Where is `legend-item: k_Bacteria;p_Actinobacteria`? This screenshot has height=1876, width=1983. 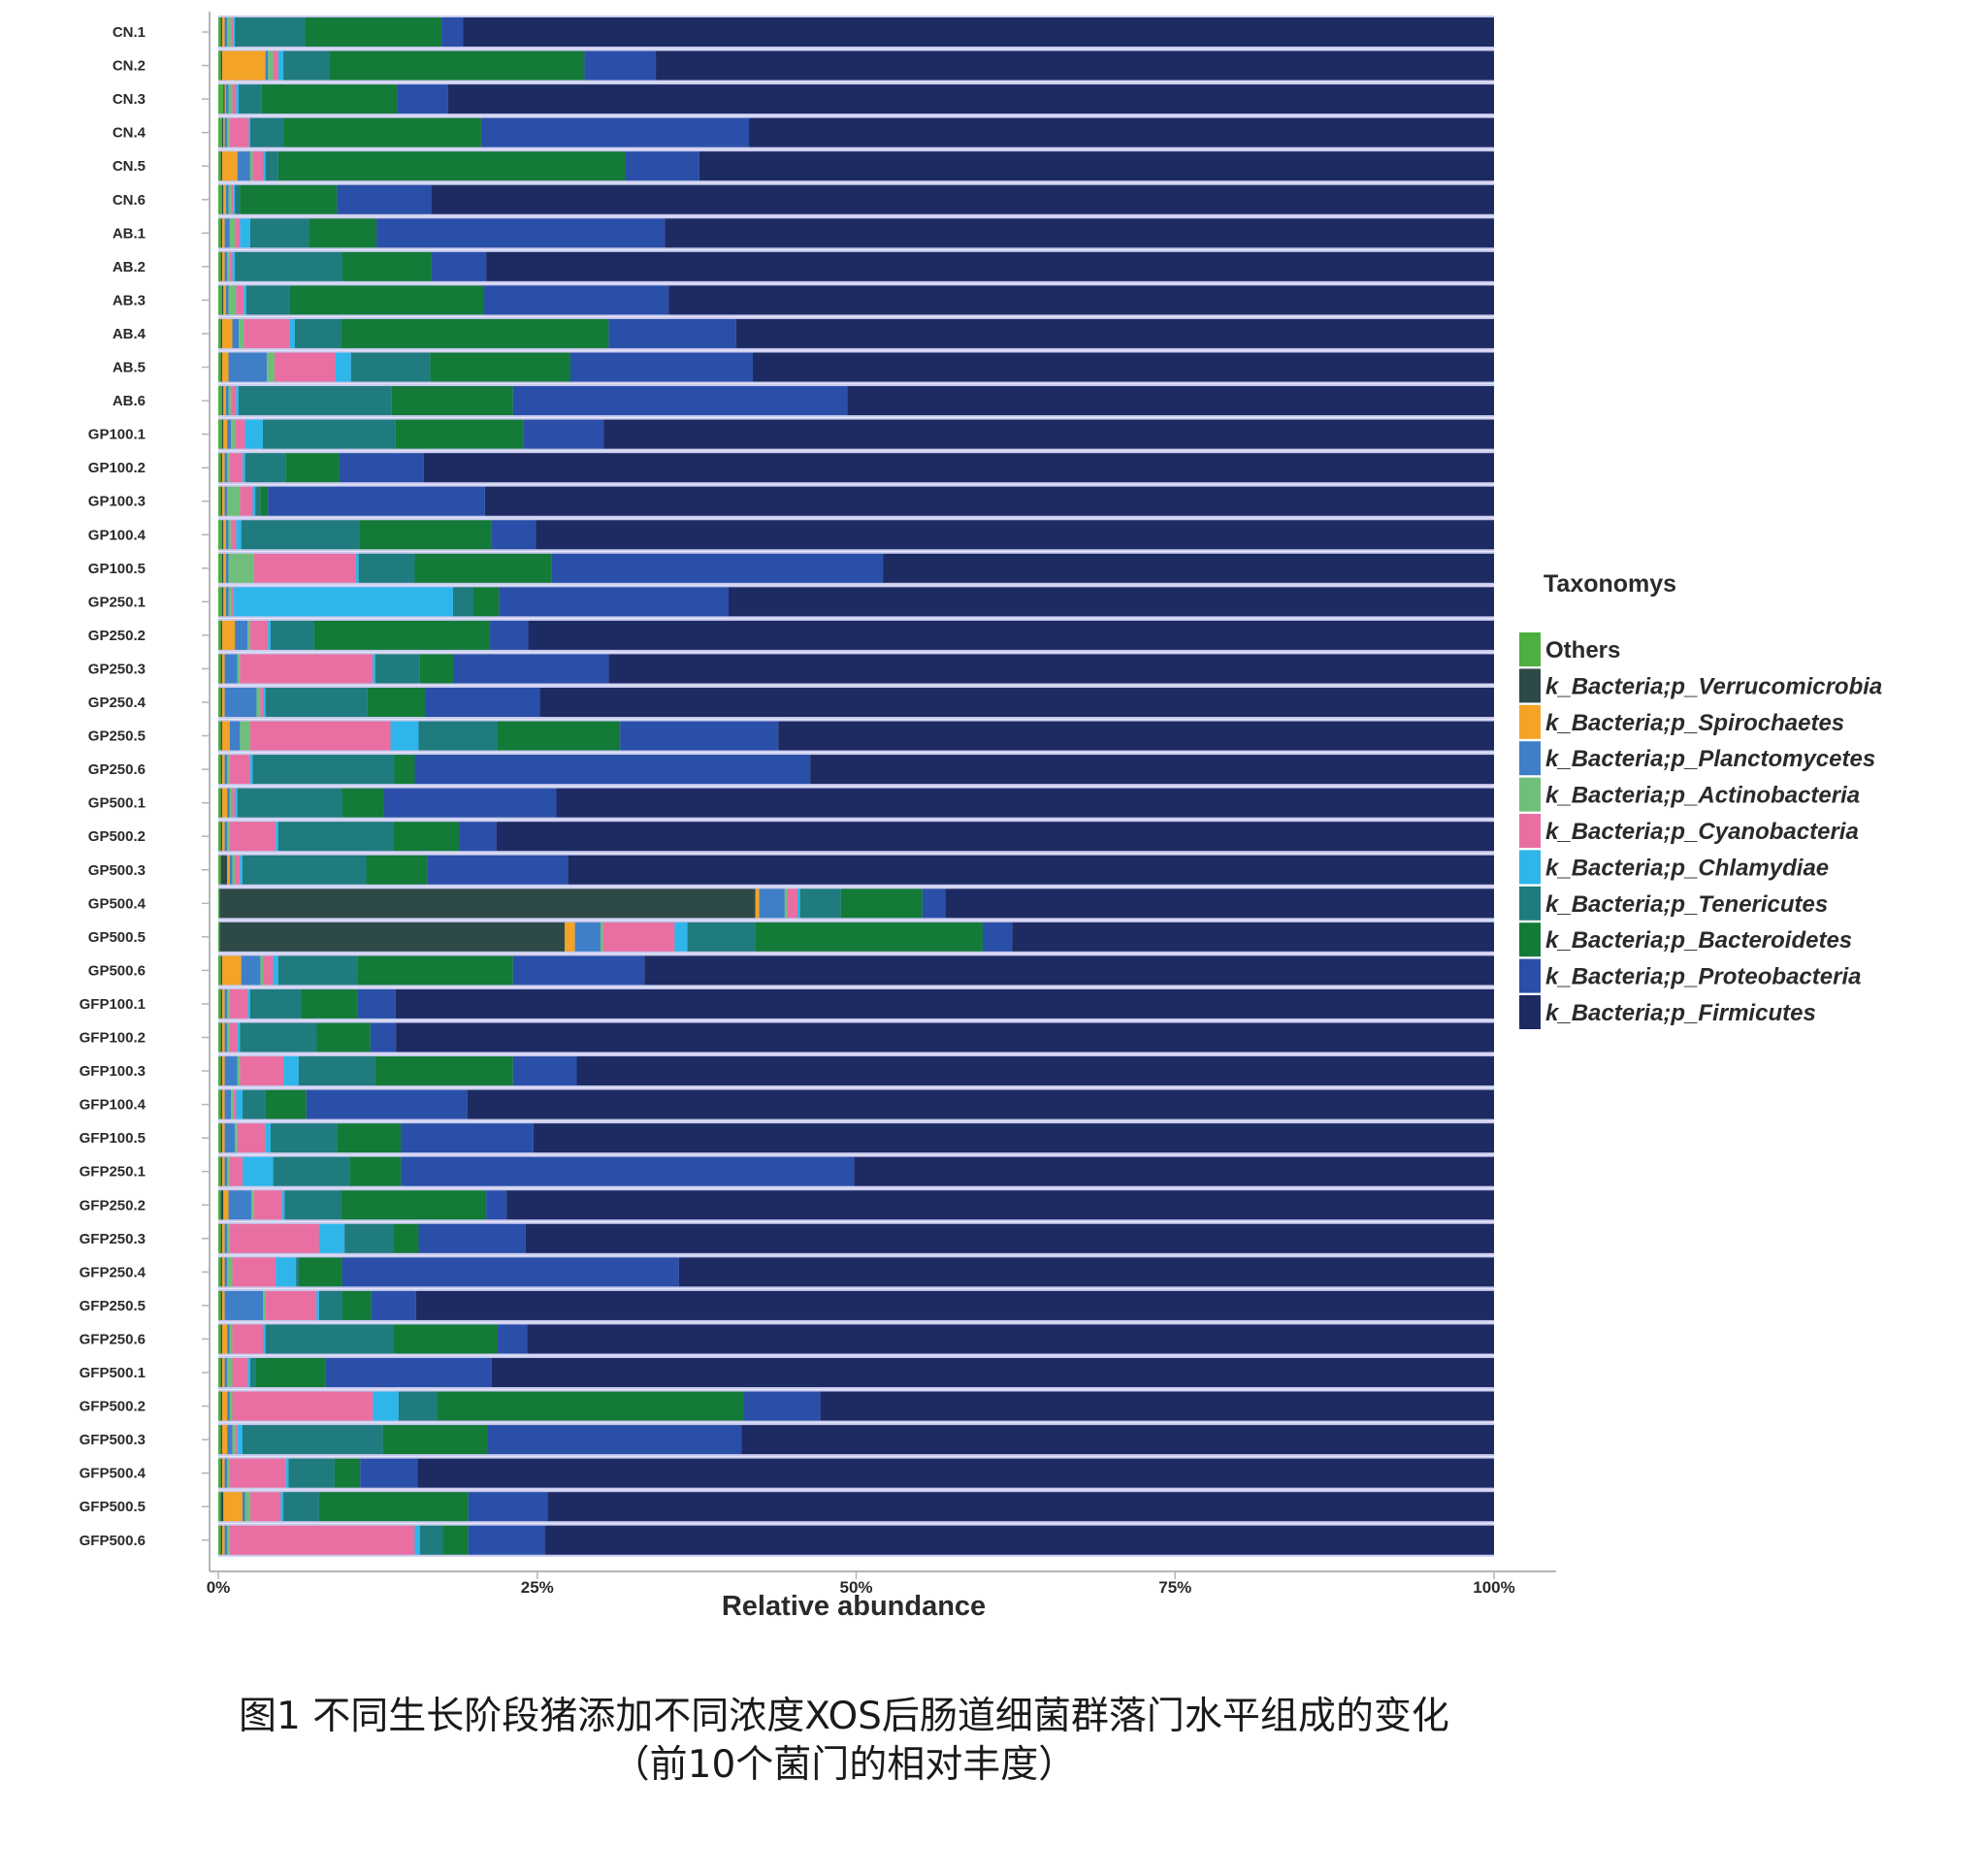
legend-item: k_Bacteria;p_Actinobacteria is located at coordinates (1690, 794).